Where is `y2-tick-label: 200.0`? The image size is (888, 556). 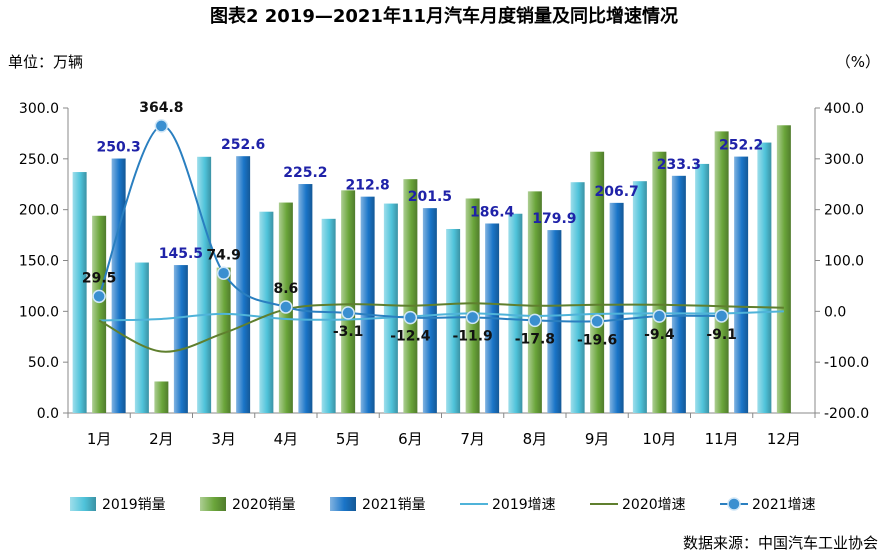
y2-tick-label: 200.0 is located at coordinates (844, 211).